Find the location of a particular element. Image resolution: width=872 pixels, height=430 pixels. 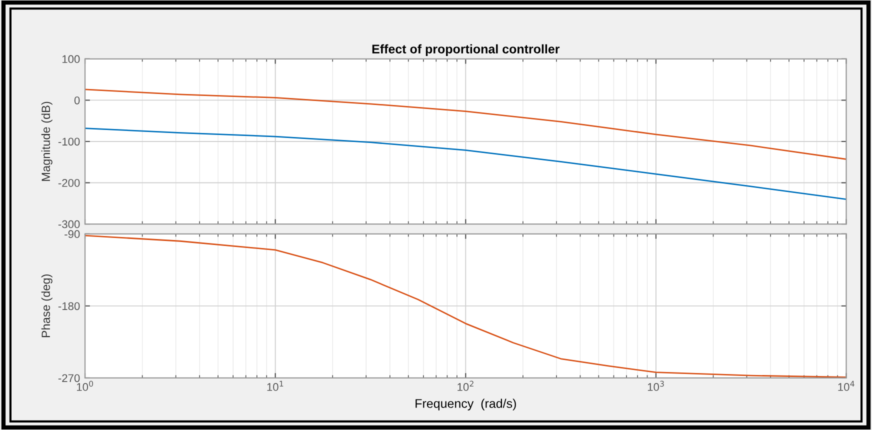

x-tick-label: 10$^{2}$ is located at coordinates (466, 385).